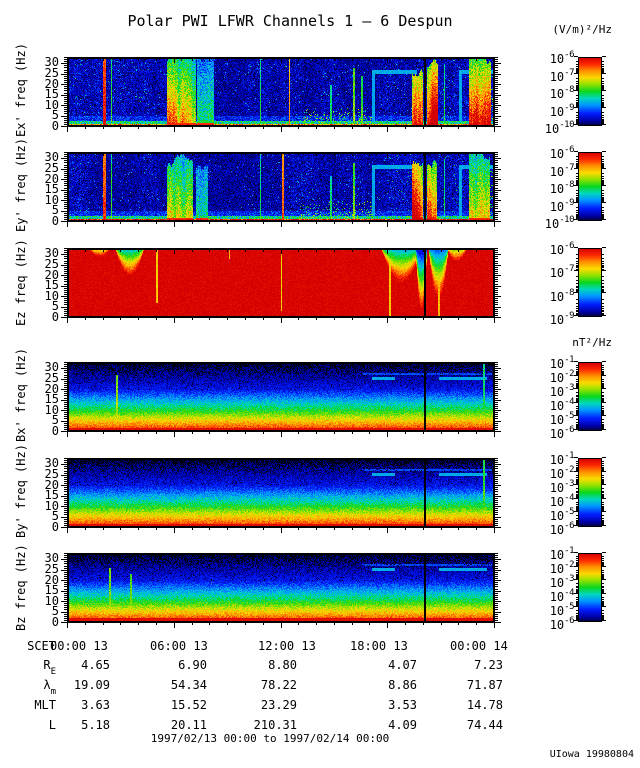 The height and width of the screenshot is (768, 640). What do you see at coordinates (21, 395) in the screenshot?
I see `panel-ylabel-bx: Bx' freq (Hz)` at bounding box center [21, 395].